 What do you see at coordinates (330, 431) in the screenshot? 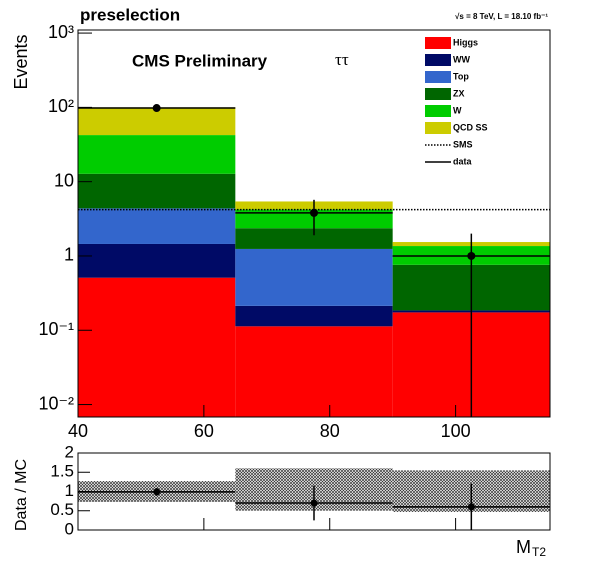
I see `x-tick-label: 80` at bounding box center [330, 431].